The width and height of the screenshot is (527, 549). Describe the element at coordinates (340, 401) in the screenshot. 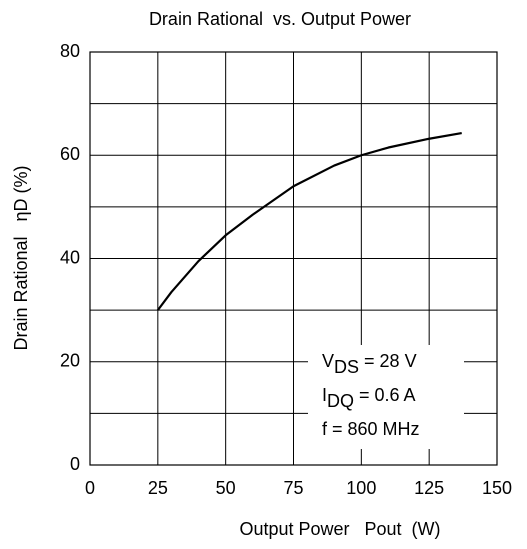

I see `annotation-subscript: DQ` at that location.